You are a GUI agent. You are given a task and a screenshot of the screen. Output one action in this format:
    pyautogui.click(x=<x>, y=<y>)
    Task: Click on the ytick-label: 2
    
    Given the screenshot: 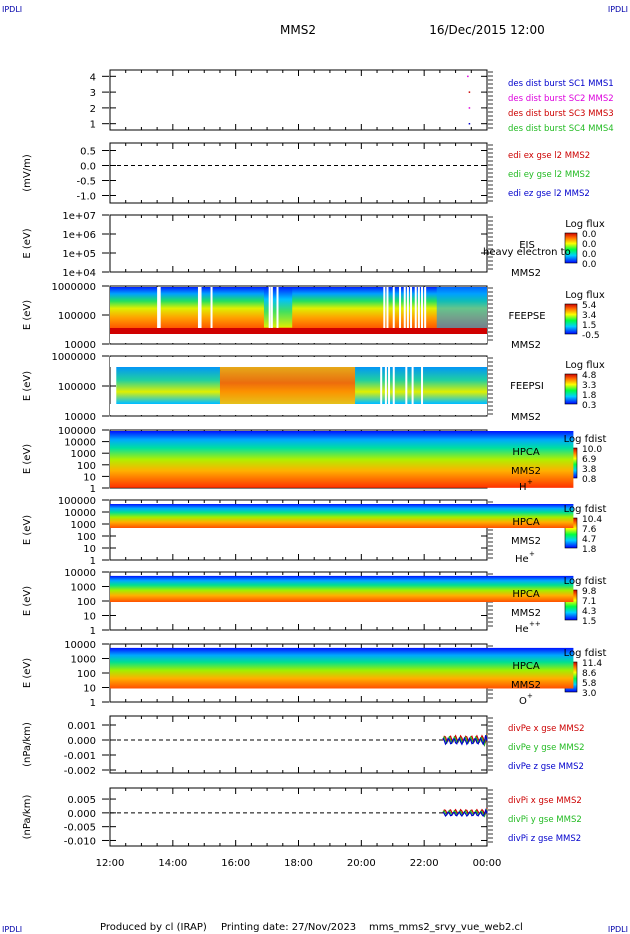 What is the action you would take?
    pyautogui.click(x=93, y=109)
    